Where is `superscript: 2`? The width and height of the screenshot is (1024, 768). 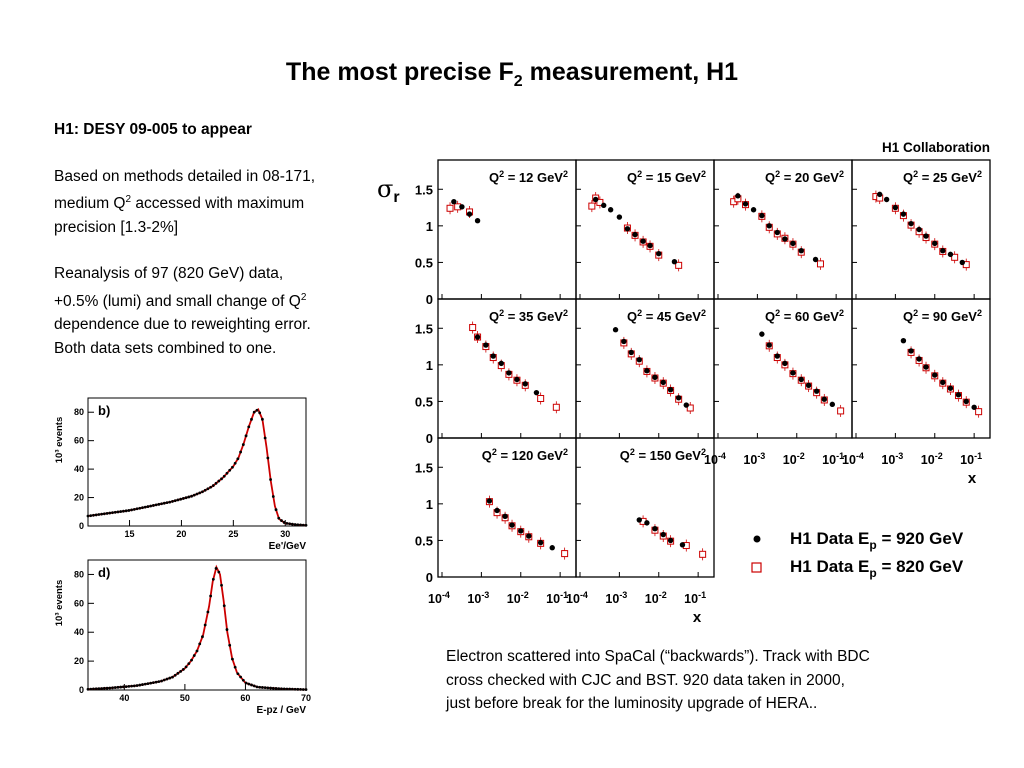 superscript: 2 is located at coordinates (303, 297).